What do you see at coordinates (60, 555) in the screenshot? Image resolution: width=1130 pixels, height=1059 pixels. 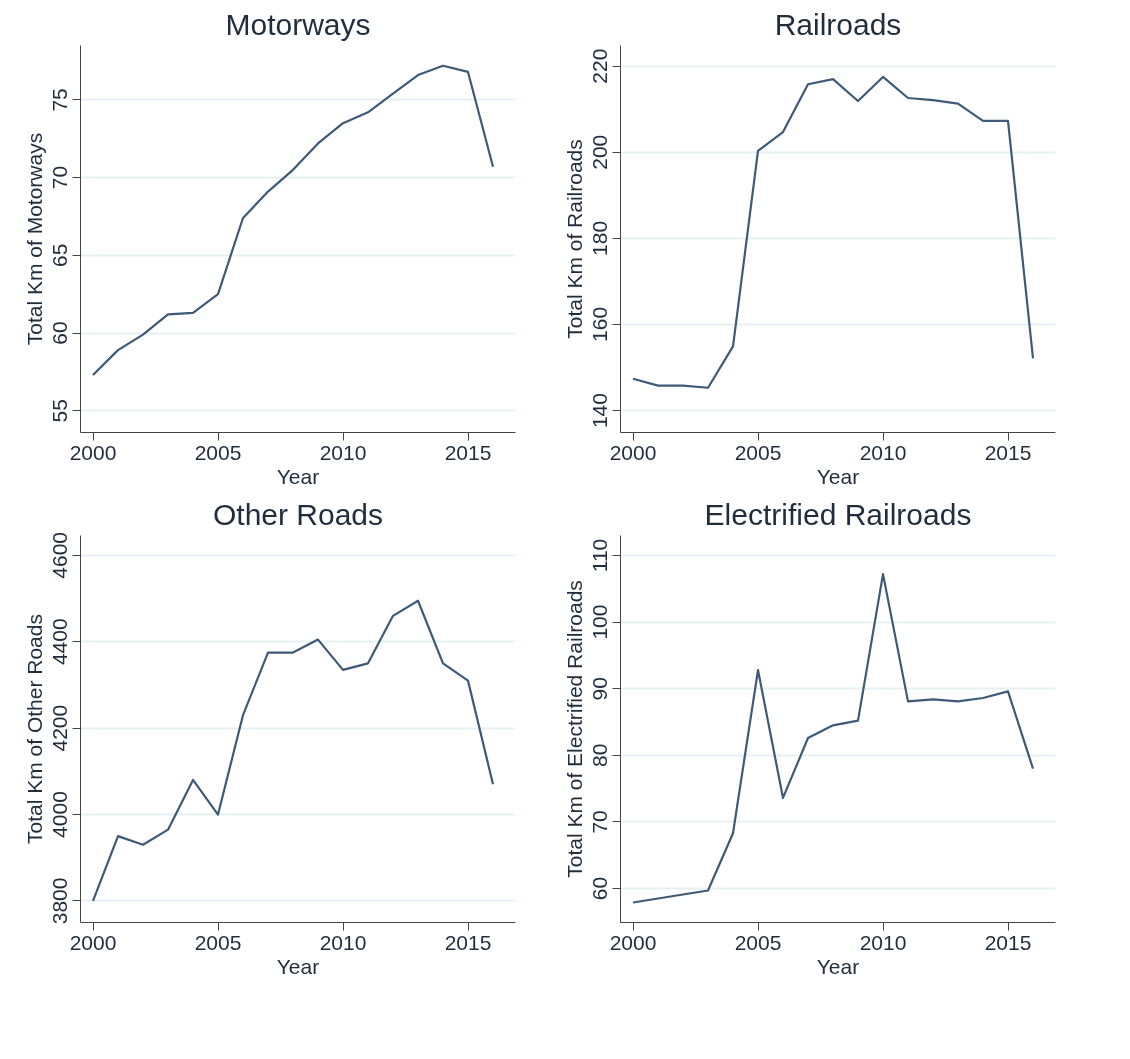 I see `y-tick-label: 4600` at bounding box center [60, 555].